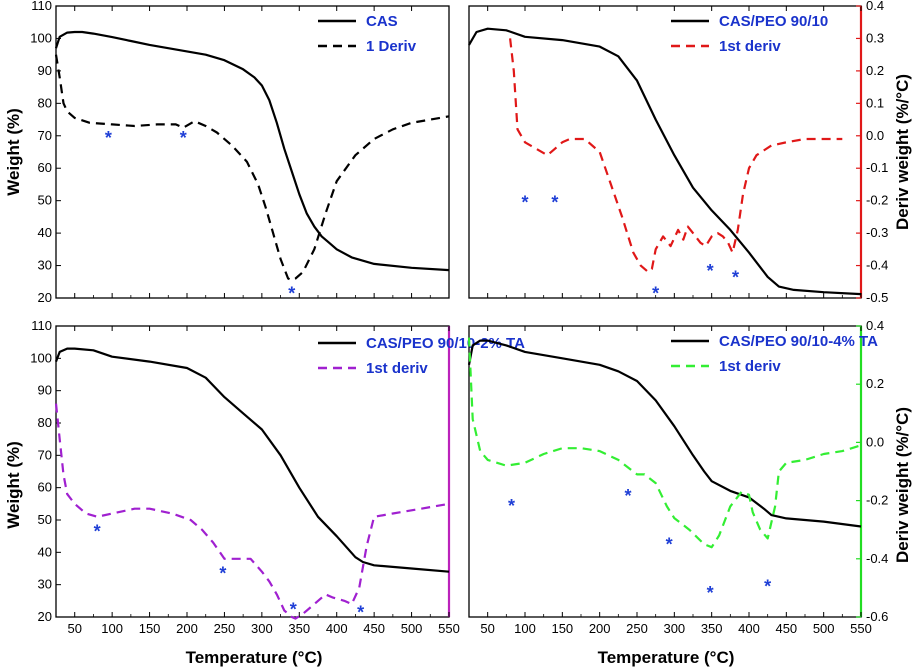 This screenshot has width=915, height=668. Describe the element at coordinates (382, 21) in the screenshot. I see `legend-label: CAS` at that location.